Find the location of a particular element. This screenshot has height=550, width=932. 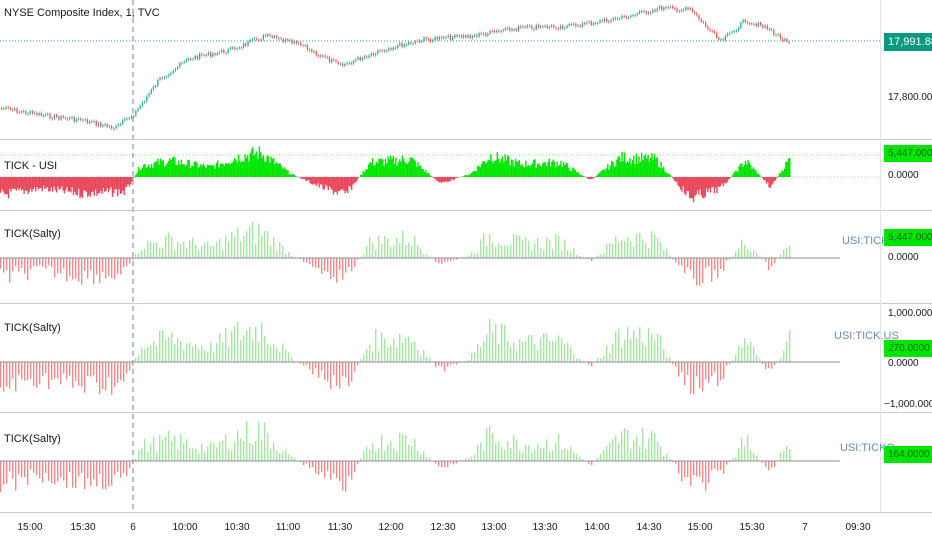

salty-tick-us-pane-title: TICK(Salty) is located at coordinates (32, 328).